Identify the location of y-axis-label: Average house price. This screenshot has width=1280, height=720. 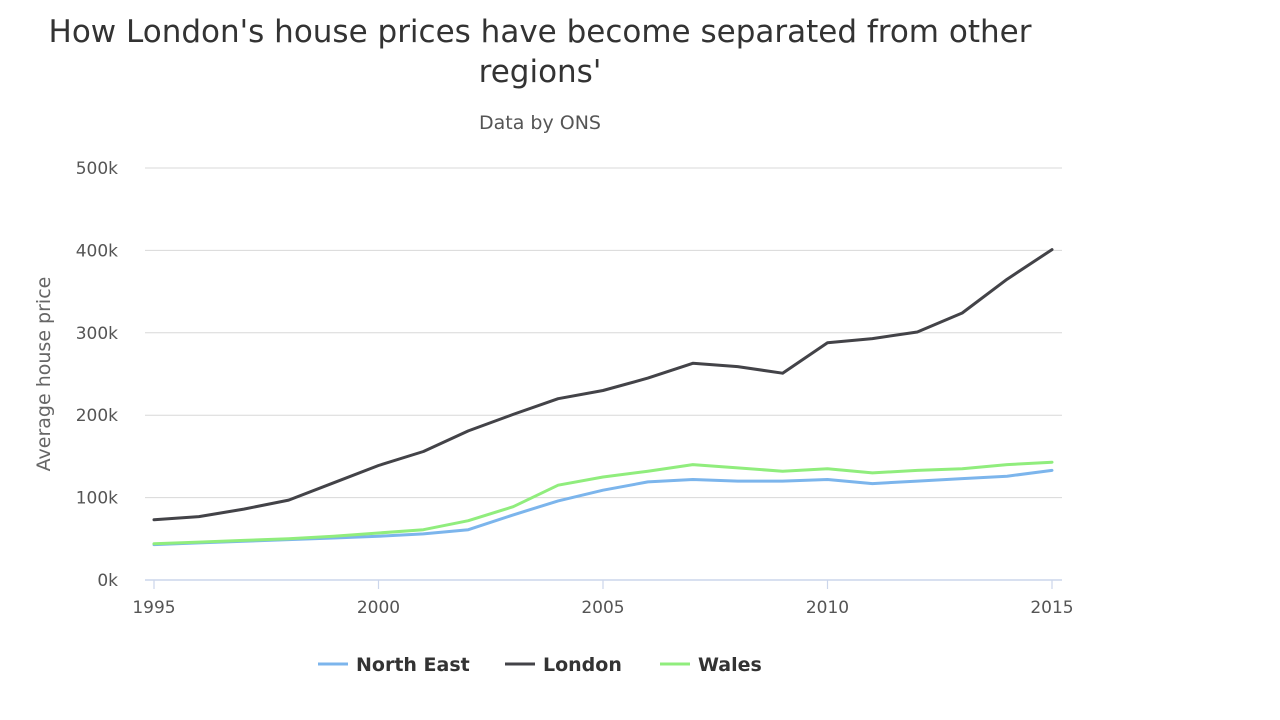
(44, 374).